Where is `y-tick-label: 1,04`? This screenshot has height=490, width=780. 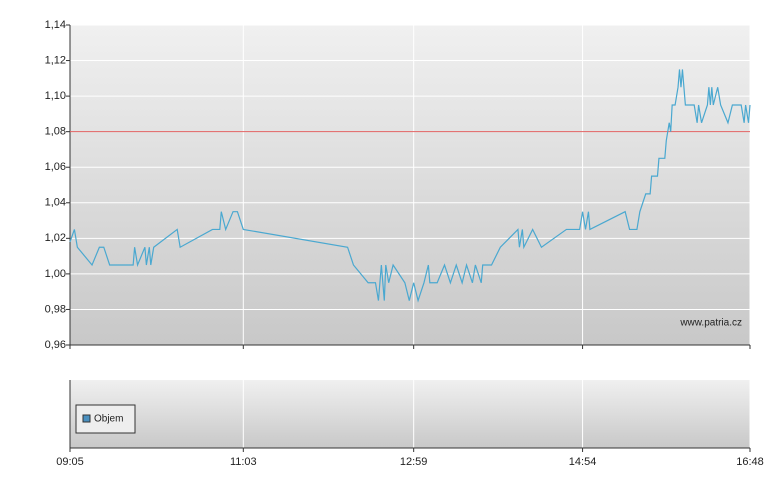 y-tick-label: 1,04 is located at coordinates (55, 203).